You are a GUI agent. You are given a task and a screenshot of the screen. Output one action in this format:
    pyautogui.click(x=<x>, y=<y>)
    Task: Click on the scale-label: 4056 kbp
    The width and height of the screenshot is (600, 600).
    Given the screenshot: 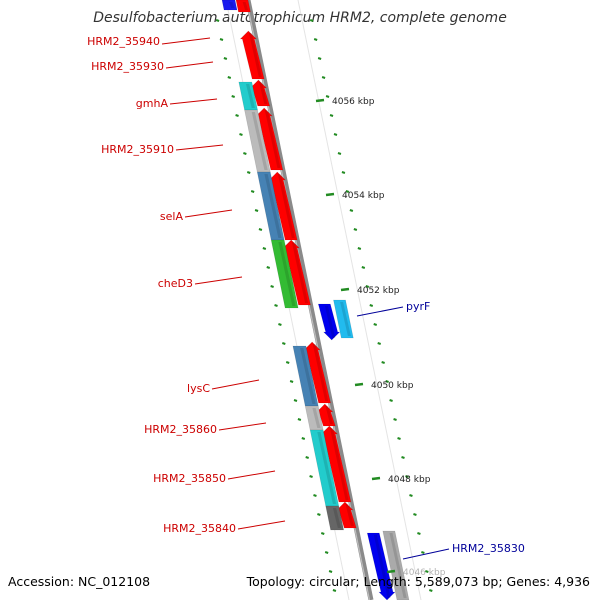 What is the action you would take?
    pyautogui.click(x=353, y=102)
    